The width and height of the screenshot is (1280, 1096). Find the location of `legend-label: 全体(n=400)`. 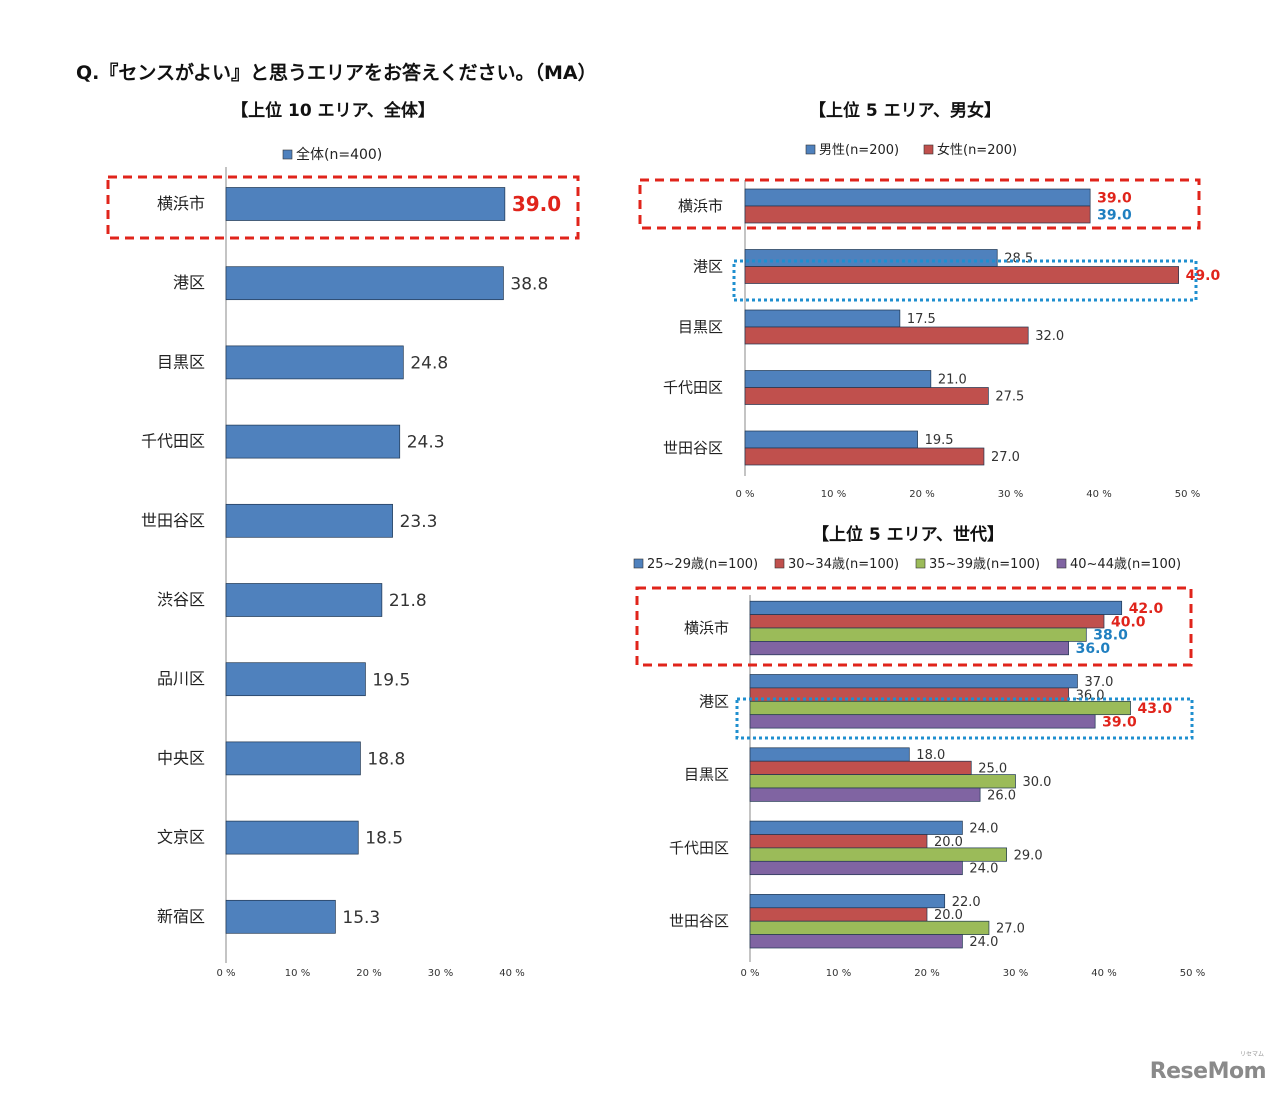

legend-label: 全体(n=400) is located at coordinates (339, 154).